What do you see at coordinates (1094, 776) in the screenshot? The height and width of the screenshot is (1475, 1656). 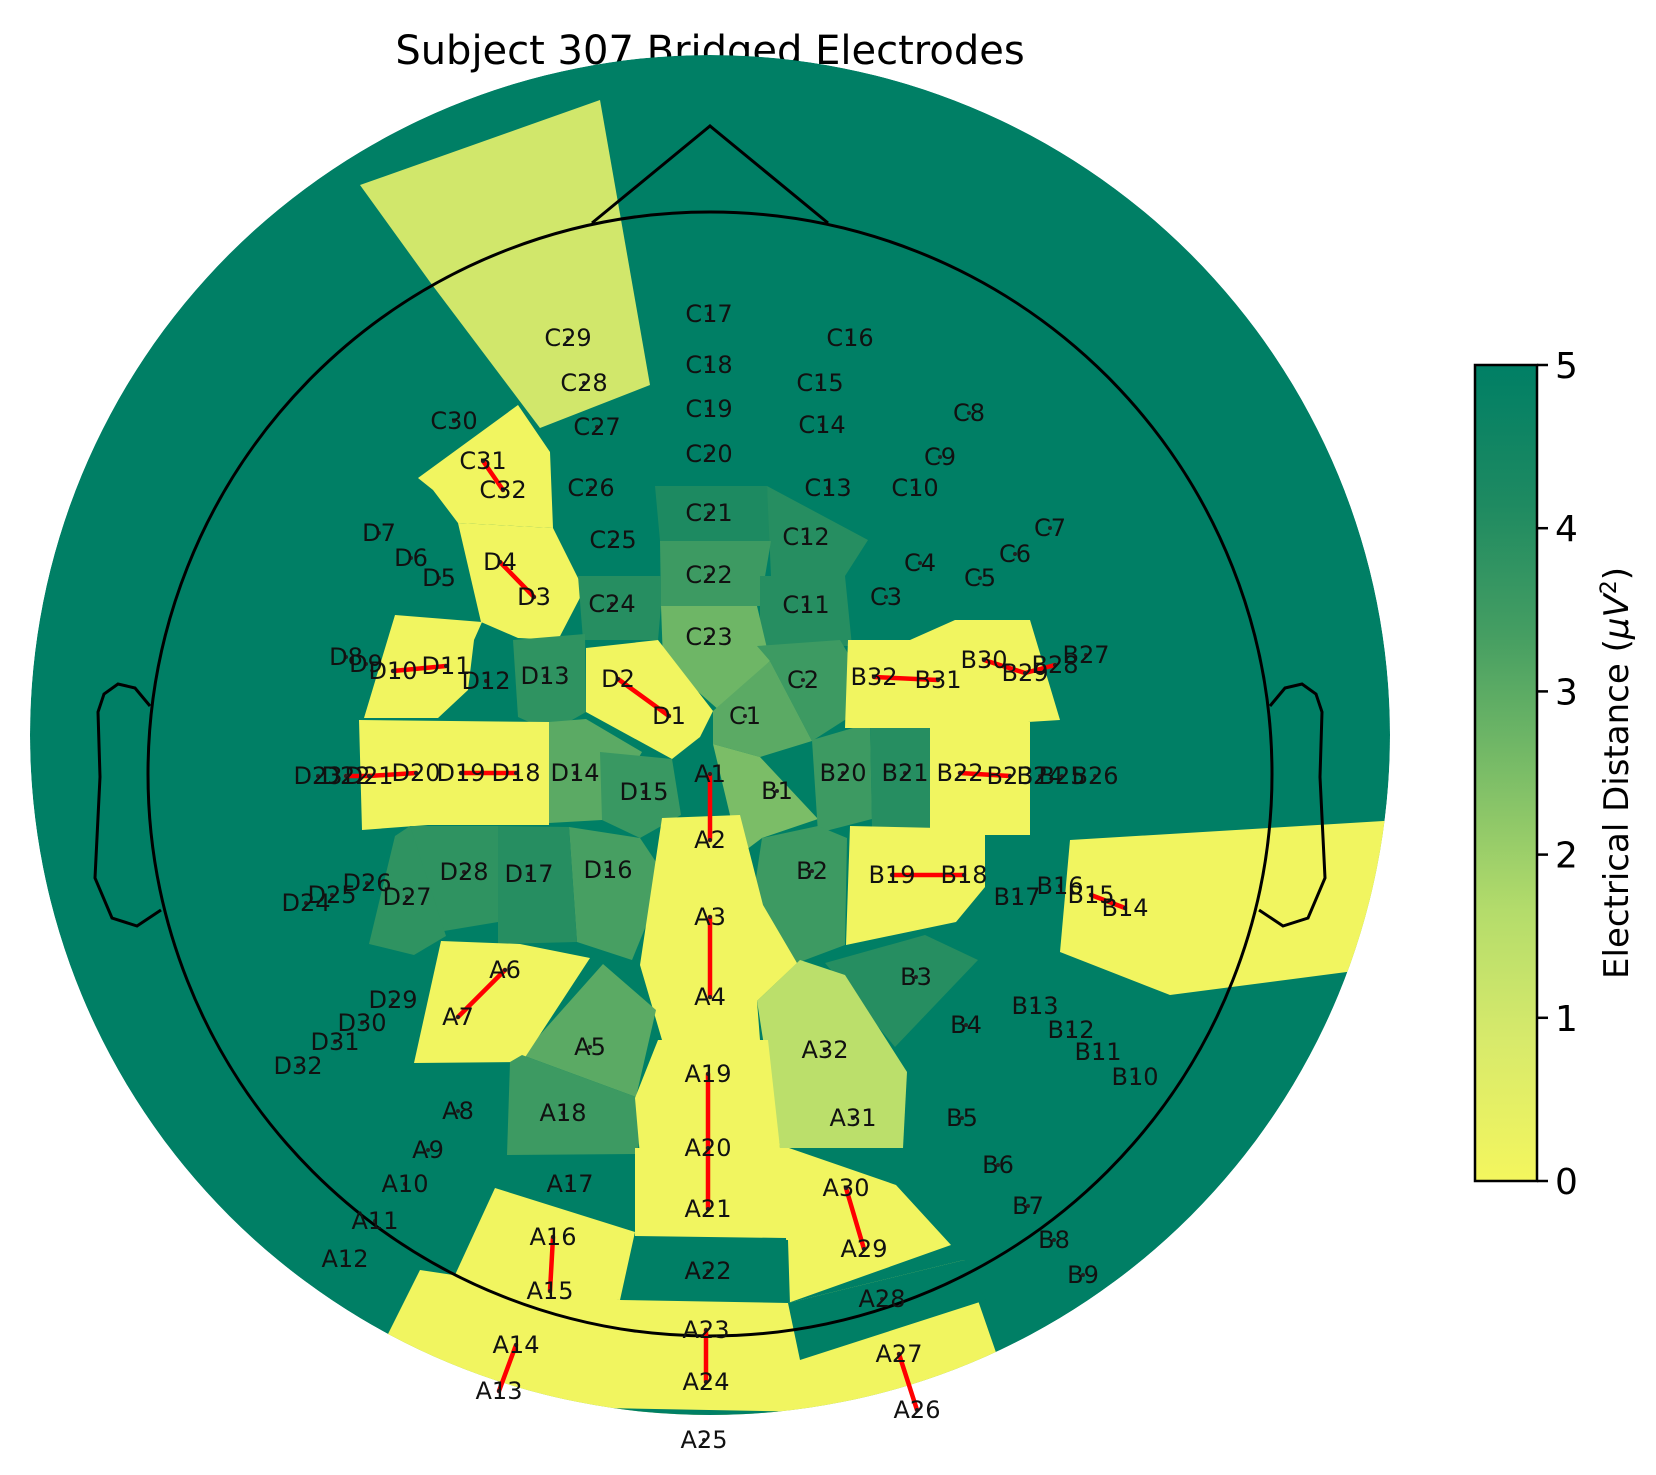 I see `electrode-label: B26` at bounding box center [1094, 776].